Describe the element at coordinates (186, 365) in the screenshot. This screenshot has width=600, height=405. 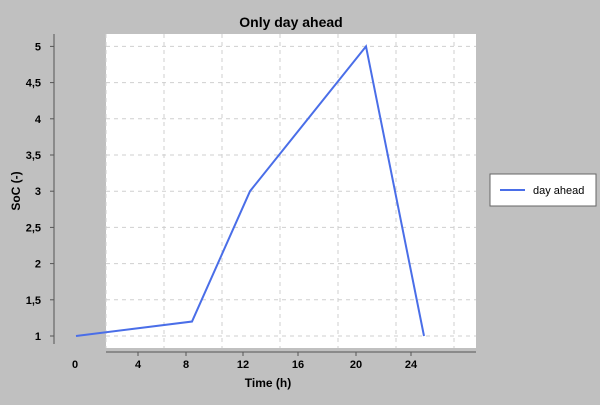
I see `x-tick-label: 8` at that location.